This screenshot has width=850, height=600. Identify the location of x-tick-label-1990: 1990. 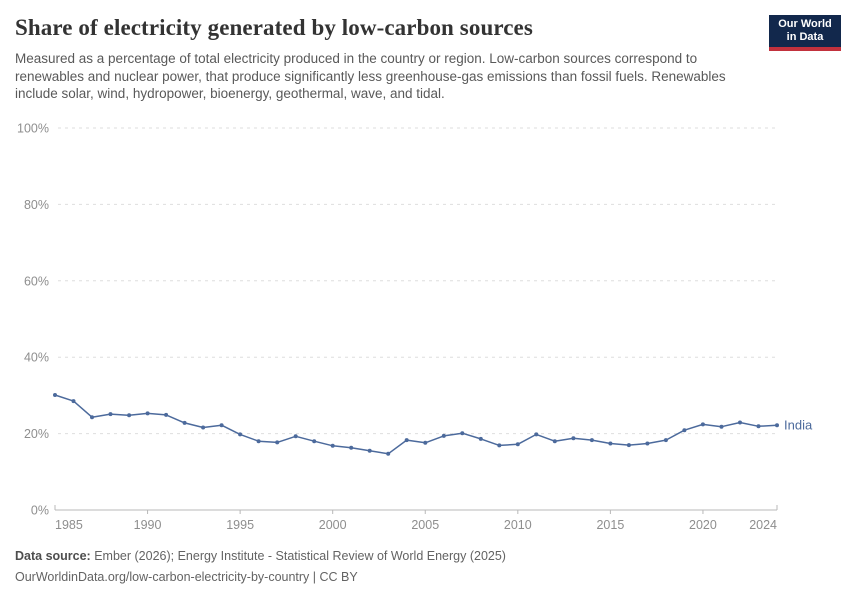
(148, 525).